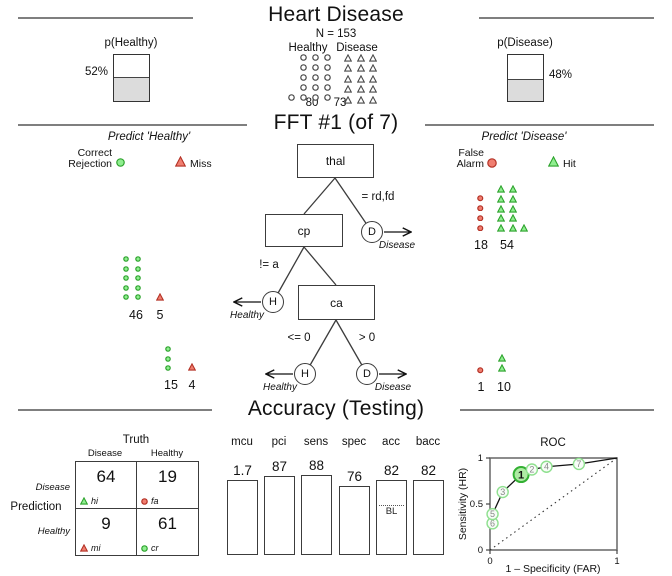 This screenshot has height=576, width=672. I want to click on accuracy-title: Accuracy (Testing), so click(336, 408).